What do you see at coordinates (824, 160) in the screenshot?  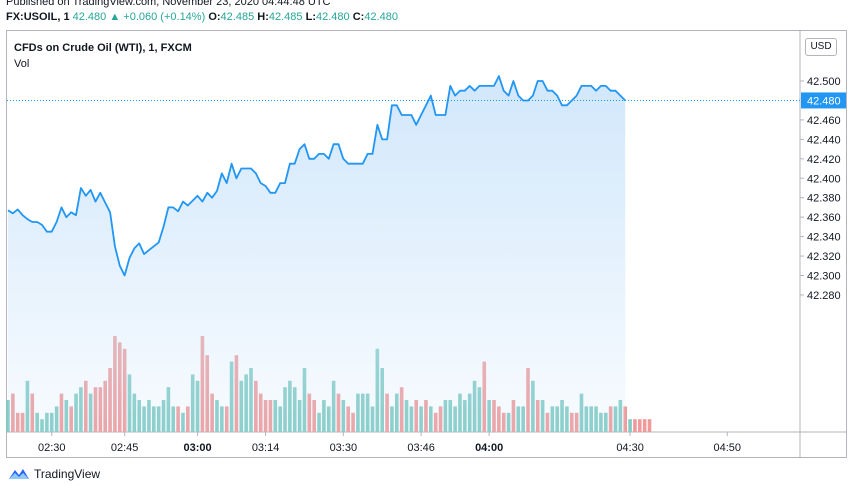 I see `y-tick-label: 42.420` at bounding box center [824, 160].